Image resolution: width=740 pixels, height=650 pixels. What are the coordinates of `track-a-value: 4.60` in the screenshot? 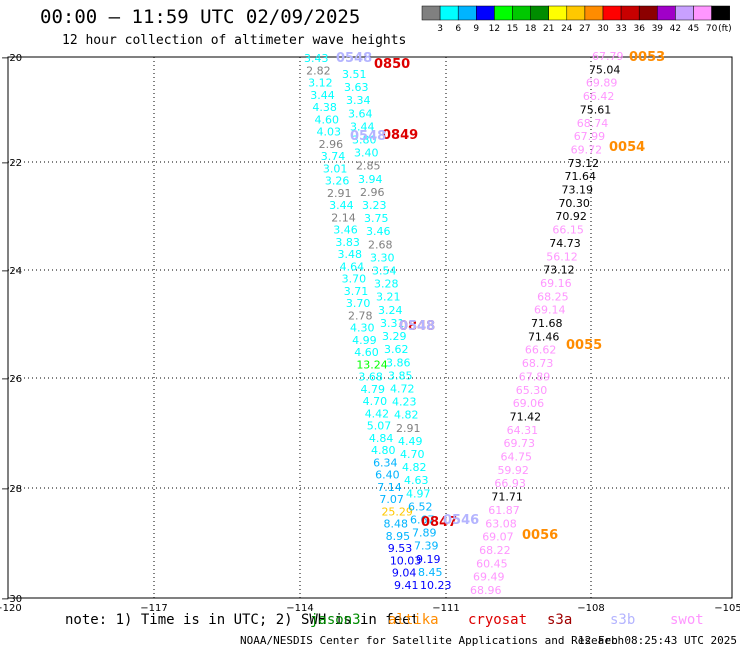 It's located at (326, 119).